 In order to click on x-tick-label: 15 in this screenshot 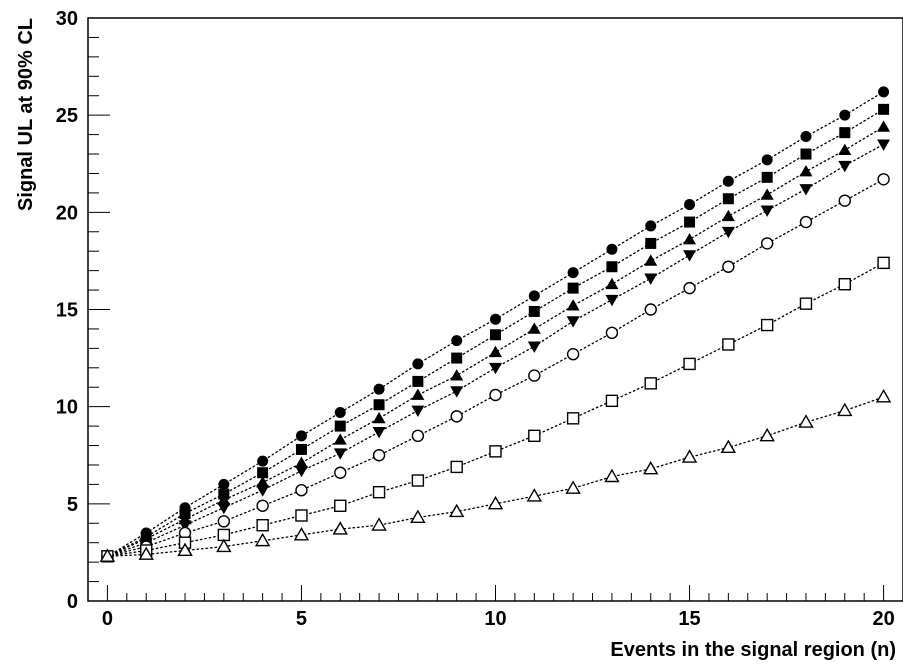, I will do `click(689, 619)`.